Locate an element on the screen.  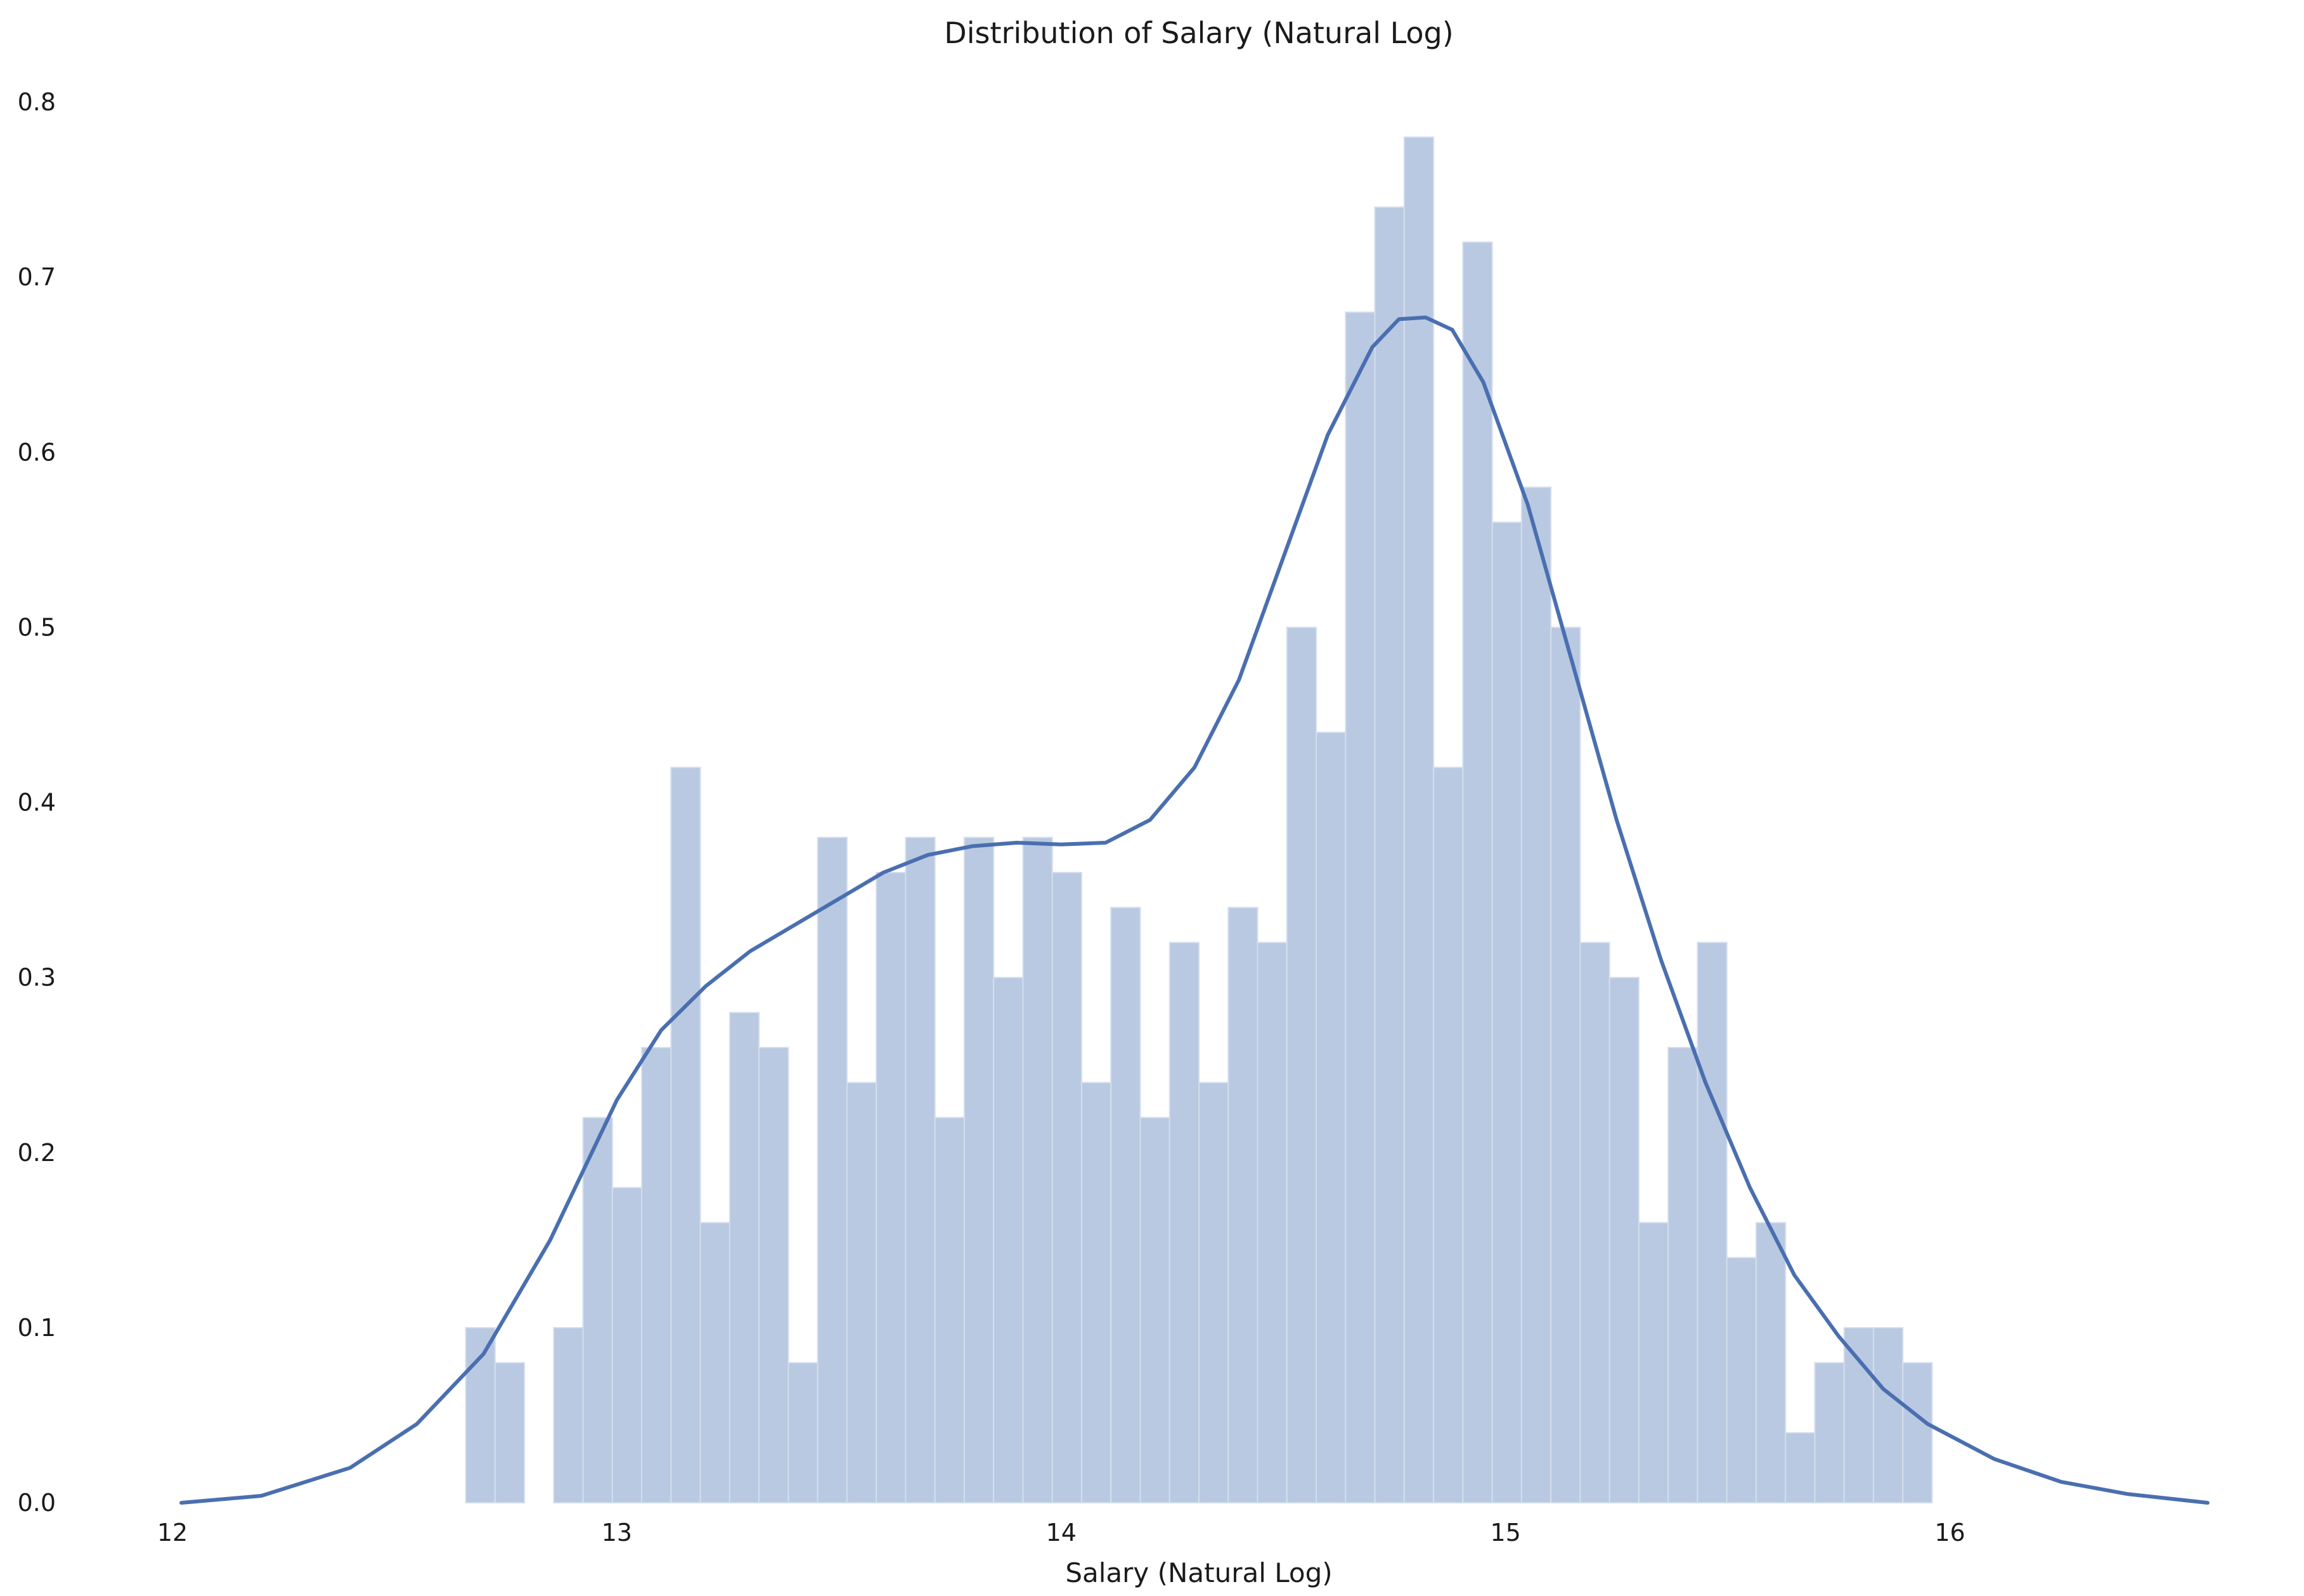
x-tick-label: 16 is located at coordinates (1949, 1533).